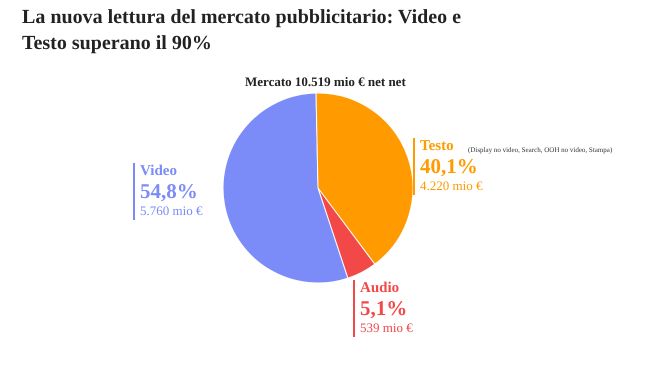  I want to click on data-label: 539 mio €, so click(387, 327).